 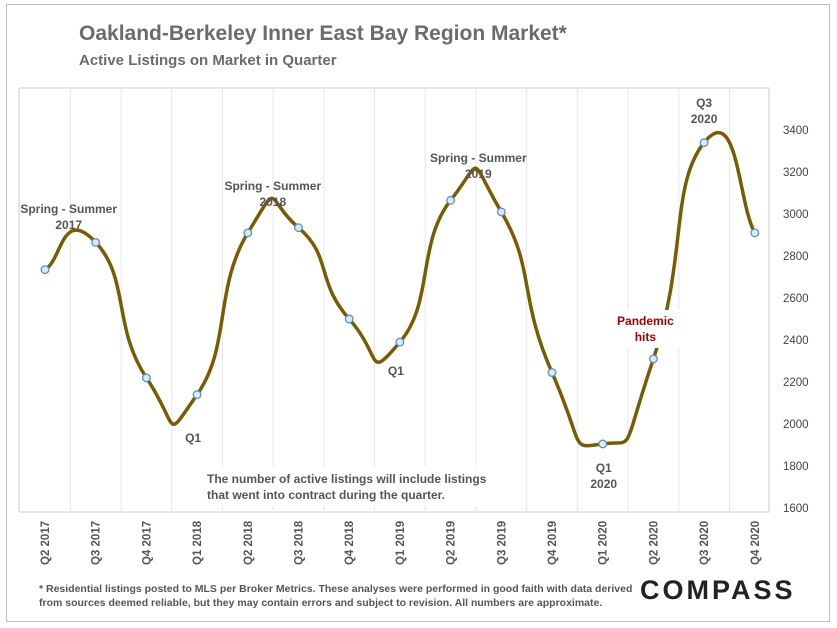 I want to click on y-tick-label: 2400, so click(x=796, y=341).